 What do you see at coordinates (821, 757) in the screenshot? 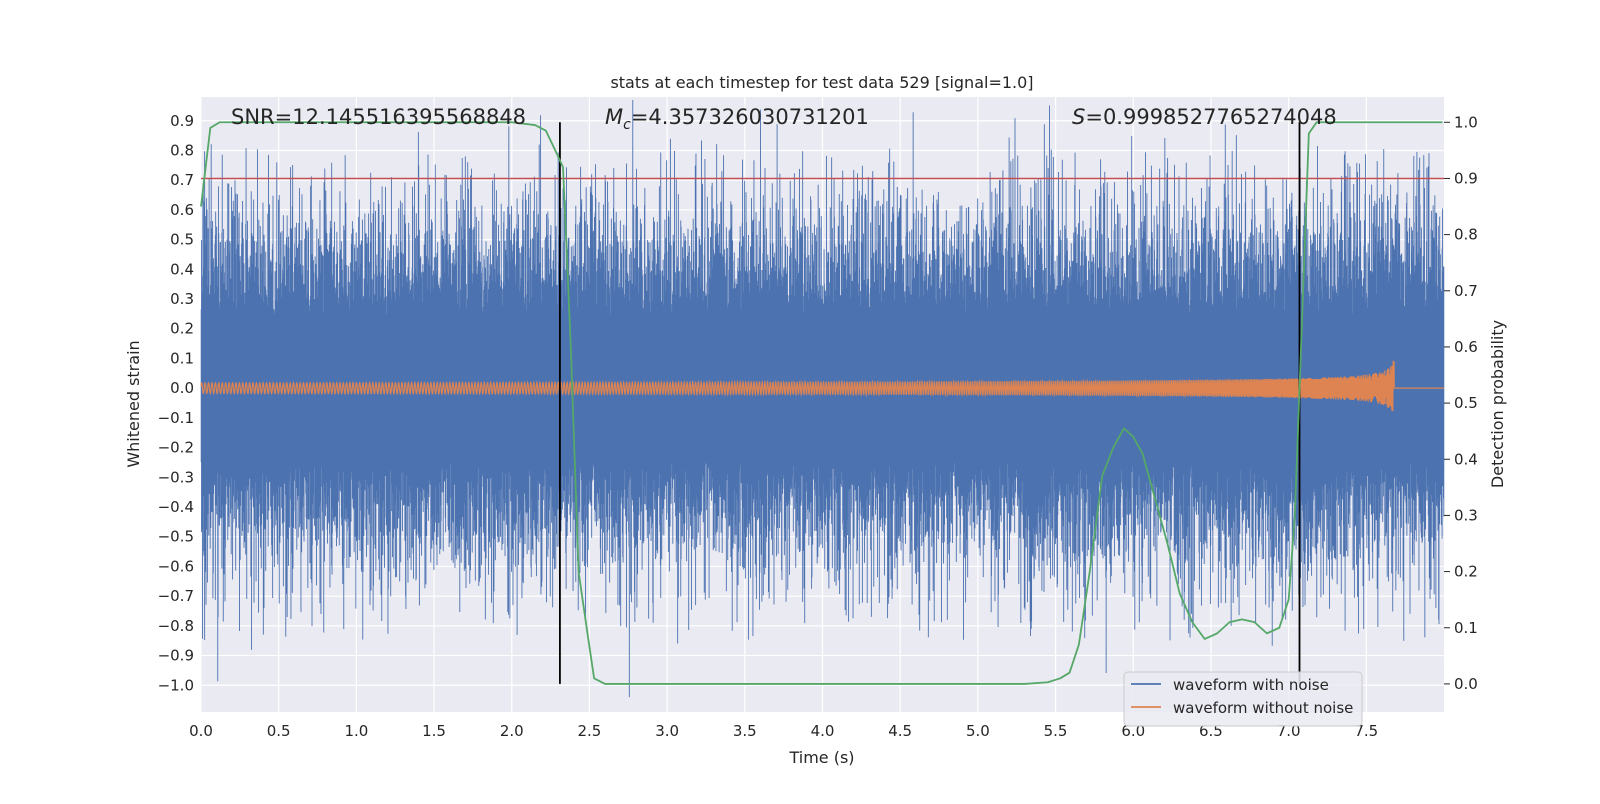
I see `x-axis-label: Time (s)` at bounding box center [821, 757].